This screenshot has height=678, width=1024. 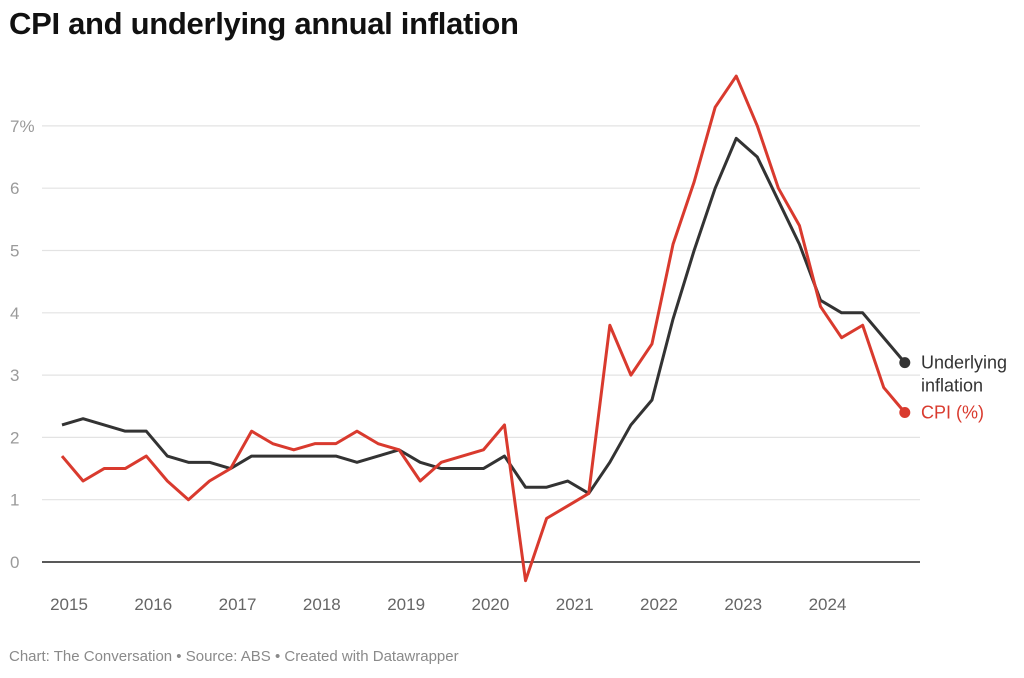 I want to click on x-tick-label: 2022, so click(x=659, y=604).